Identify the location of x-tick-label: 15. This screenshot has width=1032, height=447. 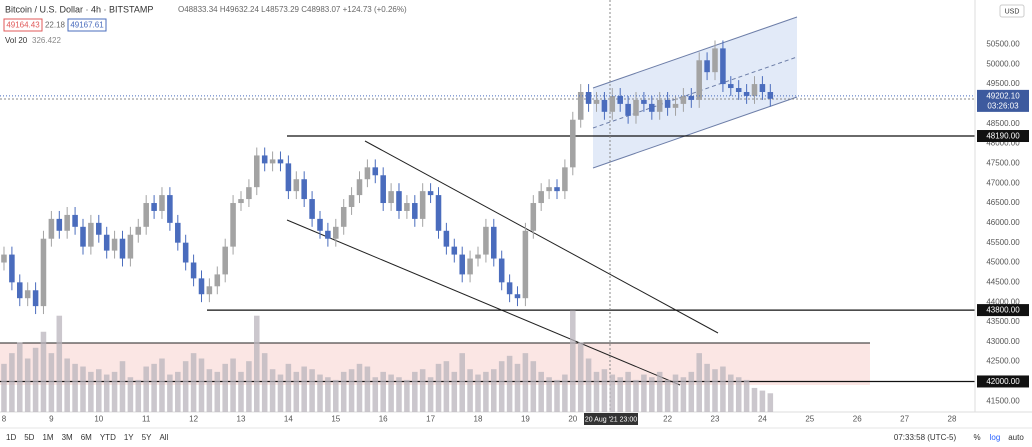
(335, 419).